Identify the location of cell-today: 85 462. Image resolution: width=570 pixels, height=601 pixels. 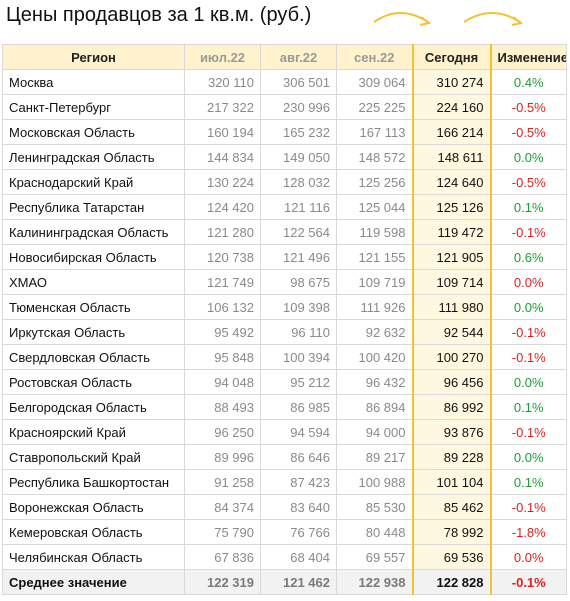
(451, 507).